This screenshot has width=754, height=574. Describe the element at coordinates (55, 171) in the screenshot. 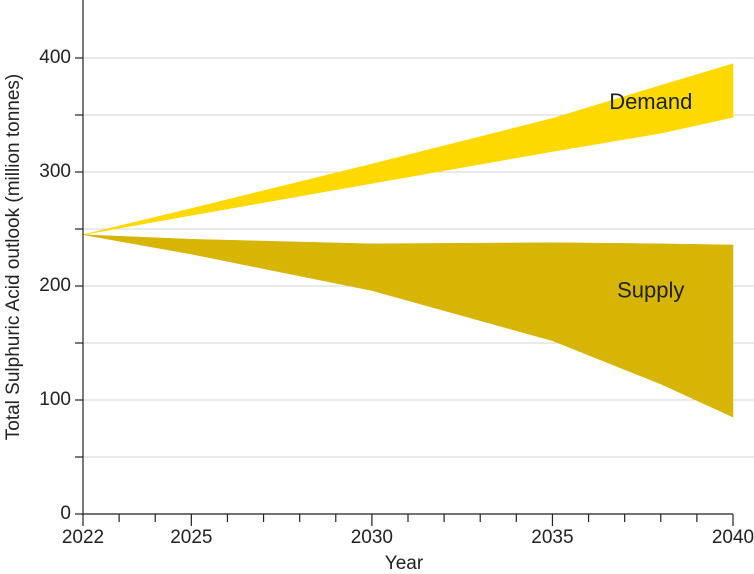

I see `y-tick-label: 300` at that location.